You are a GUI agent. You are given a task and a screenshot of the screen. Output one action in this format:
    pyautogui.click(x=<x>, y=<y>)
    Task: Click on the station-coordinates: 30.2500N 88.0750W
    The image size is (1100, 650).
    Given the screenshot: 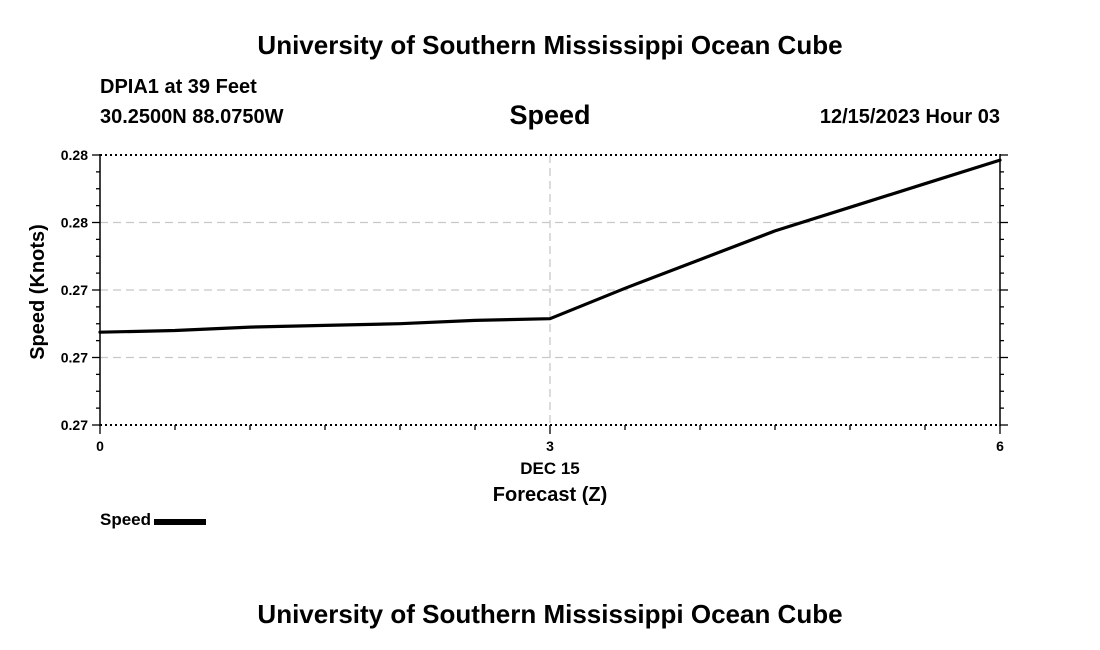 What is the action you would take?
    pyautogui.click(x=192, y=117)
    